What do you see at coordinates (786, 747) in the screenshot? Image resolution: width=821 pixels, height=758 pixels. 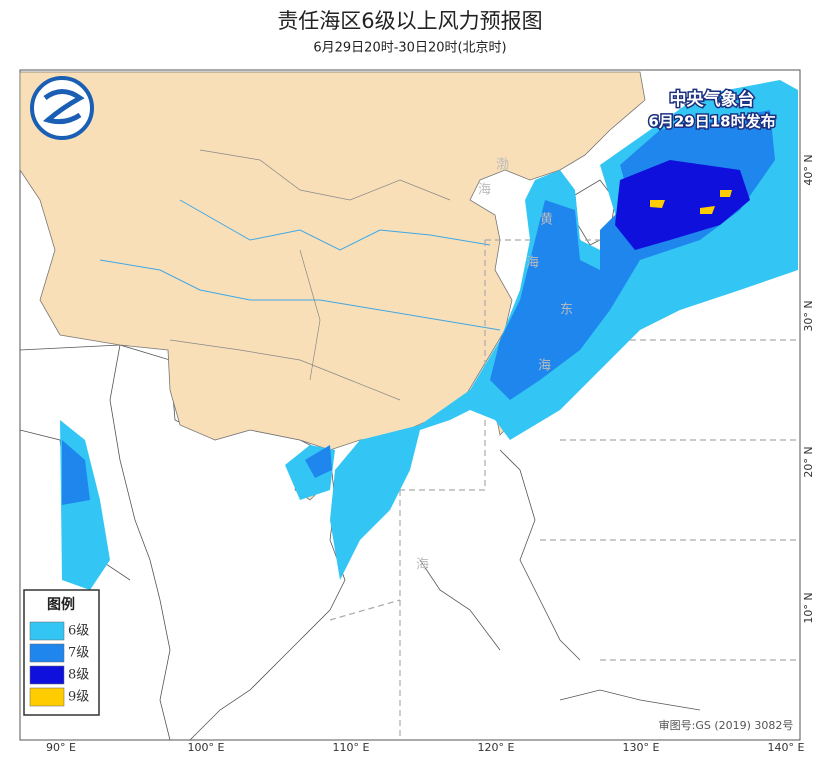 I see `longitude-label: 140° E` at bounding box center [786, 747].